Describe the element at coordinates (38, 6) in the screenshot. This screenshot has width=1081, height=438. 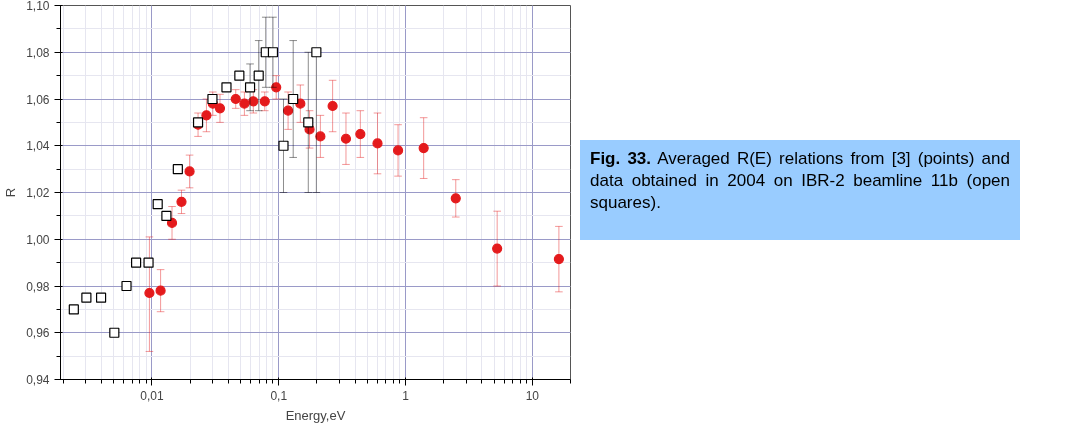
I see `y-tick-label: 1,10` at that location.